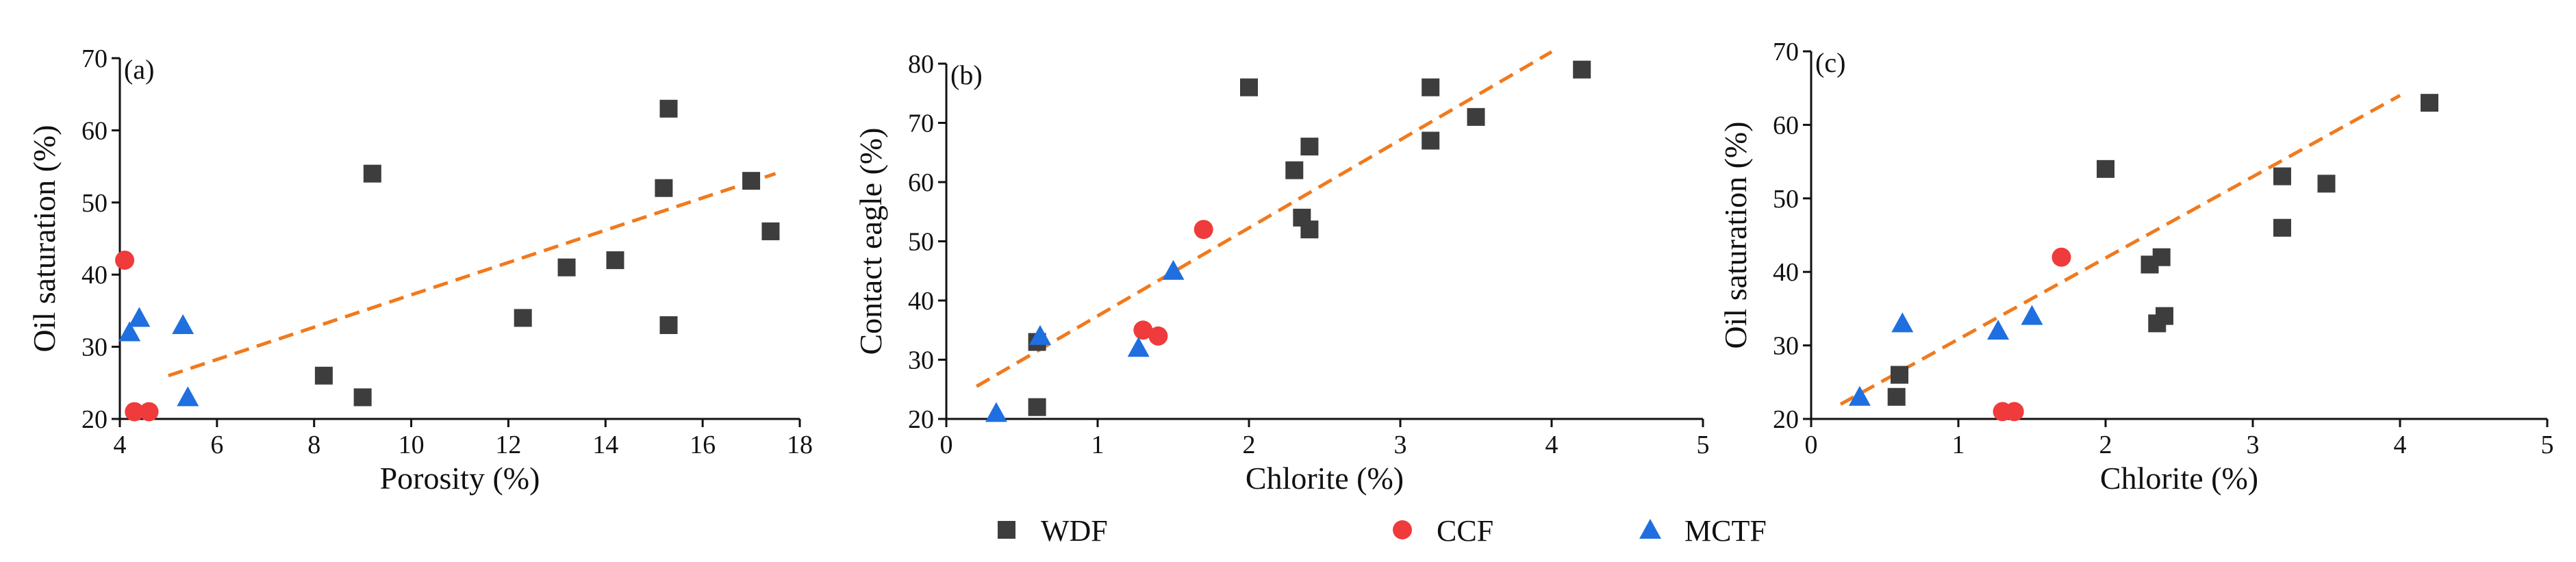 Image resolution: width=2576 pixels, height=562 pixels. Describe the element at coordinates (216, 445) in the screenshot. I see `x-tick-label: 6` at that location.